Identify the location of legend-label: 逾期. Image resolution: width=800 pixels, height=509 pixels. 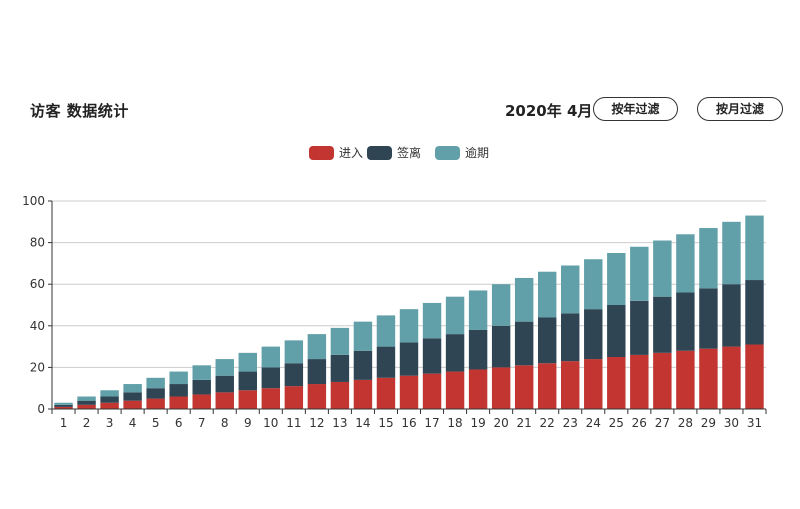
(477, 152).